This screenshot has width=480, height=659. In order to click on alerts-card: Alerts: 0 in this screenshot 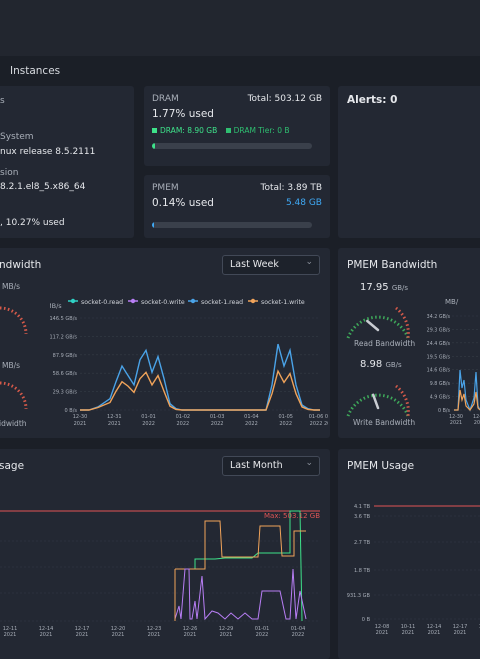, I will do `click(409, 162)`.